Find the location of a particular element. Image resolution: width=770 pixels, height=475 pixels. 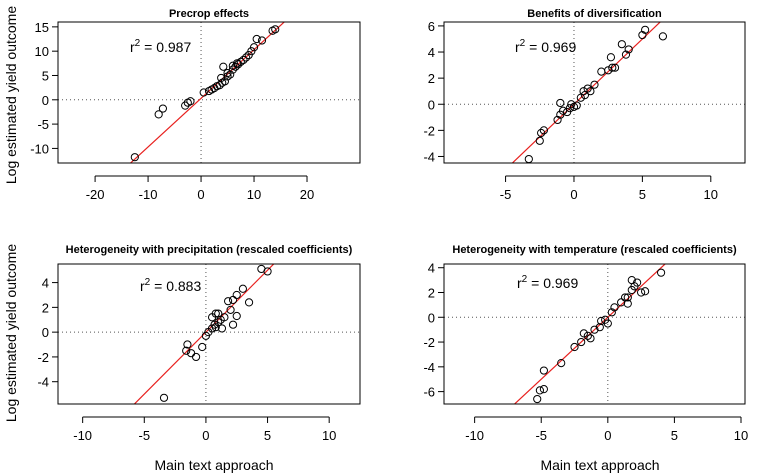

panel-2-x-axis: -5 0 5 10 is located at coordinates (609, 188).